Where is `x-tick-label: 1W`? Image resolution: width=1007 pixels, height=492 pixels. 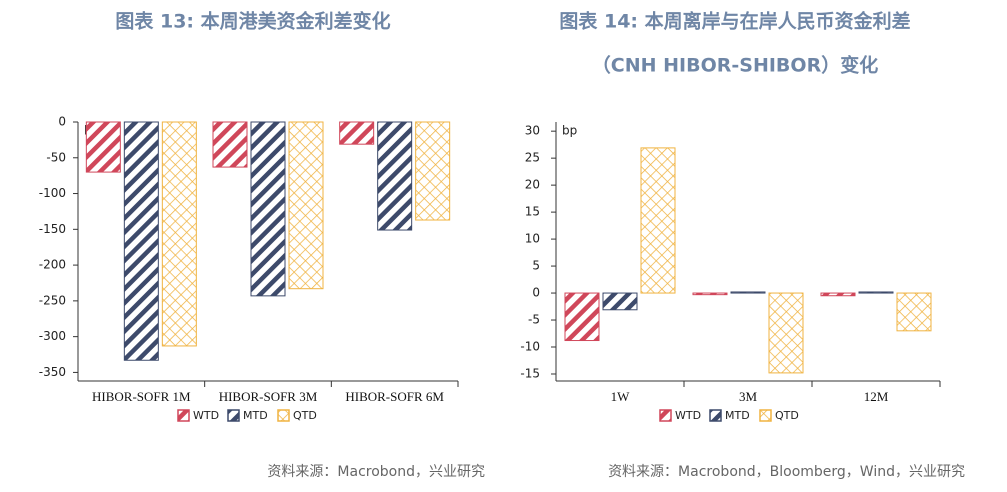 x-tick-label: 1W is located at coordinates (621, 396).